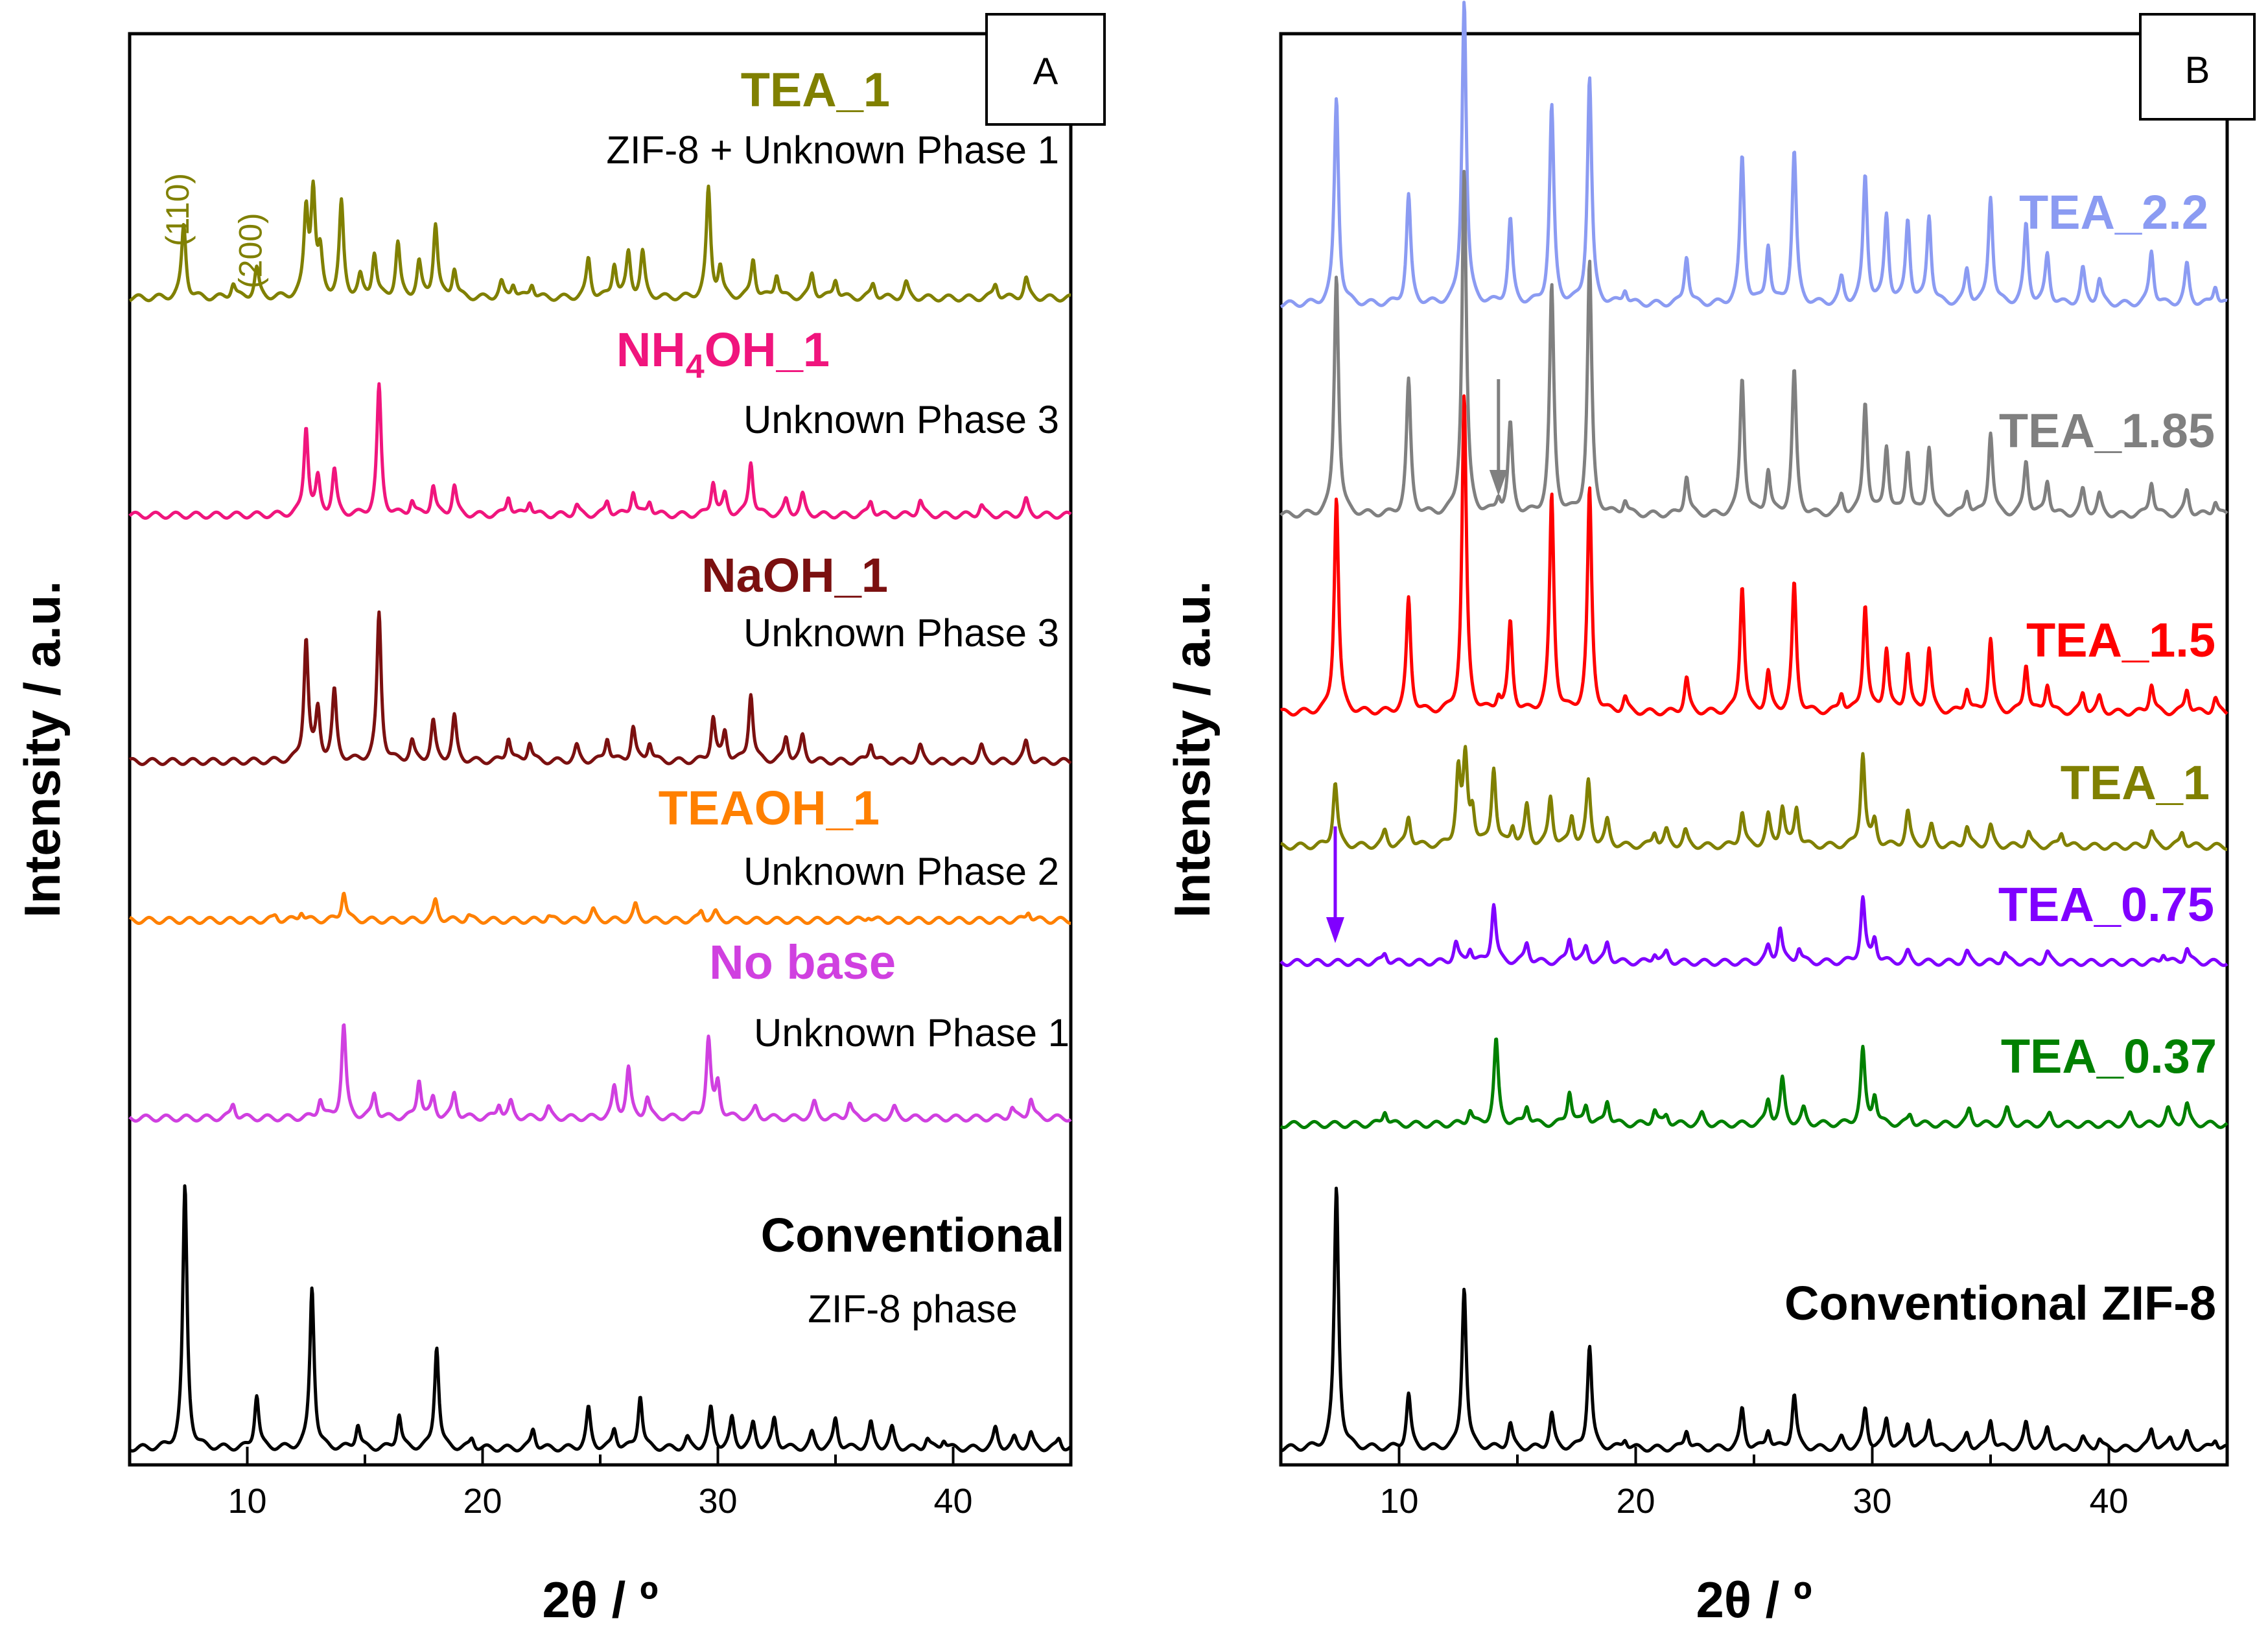  I want to click on series-subtitle-no-base: Unknown Phase 1, so click(912, 1033).